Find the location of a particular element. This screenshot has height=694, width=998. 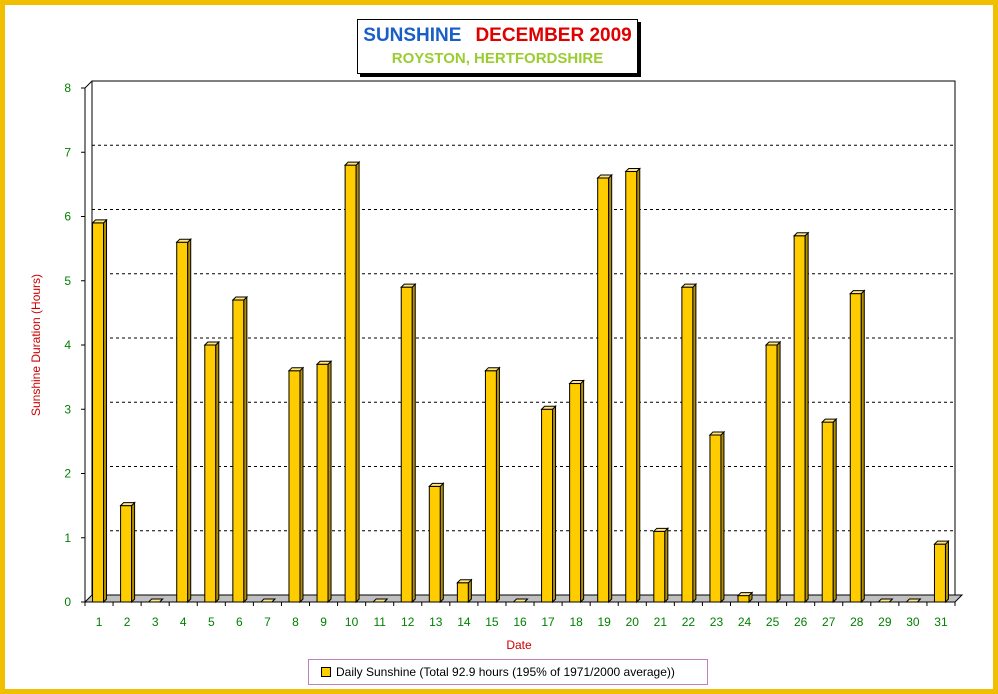

y-tick-label: 7 is located at coordinates (67, 152).